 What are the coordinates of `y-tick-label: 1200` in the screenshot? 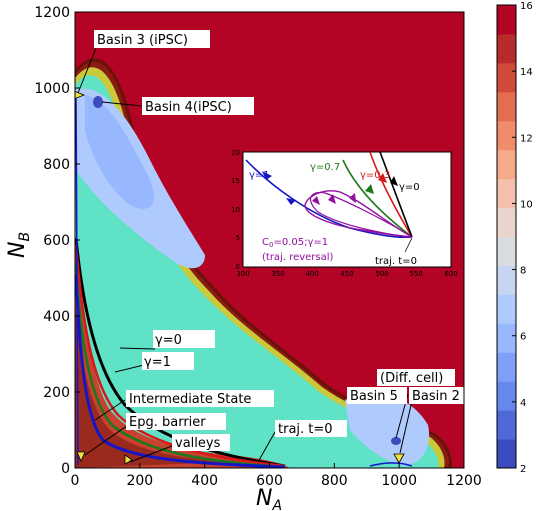 It's located at (52, 13).